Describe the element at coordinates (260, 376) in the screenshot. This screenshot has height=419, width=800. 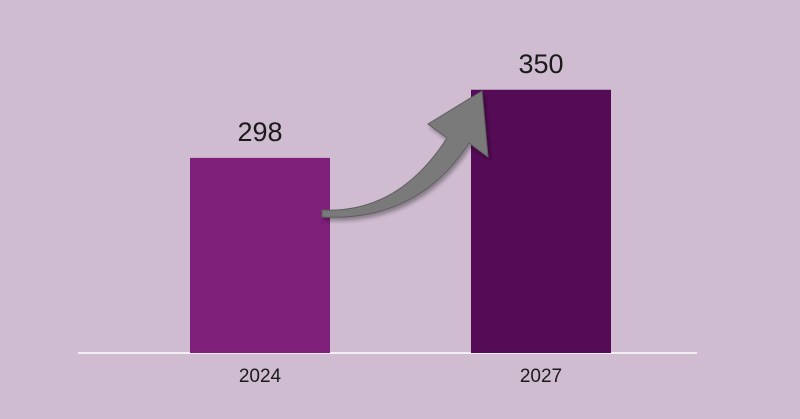
I see `x-tick-label: 2024` at that location.